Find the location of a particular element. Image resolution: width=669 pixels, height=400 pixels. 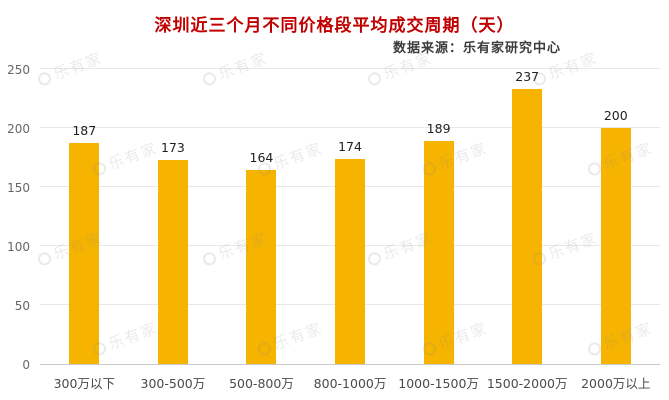

x-category-label: 300万以下 is located at coordinates (84, 383).